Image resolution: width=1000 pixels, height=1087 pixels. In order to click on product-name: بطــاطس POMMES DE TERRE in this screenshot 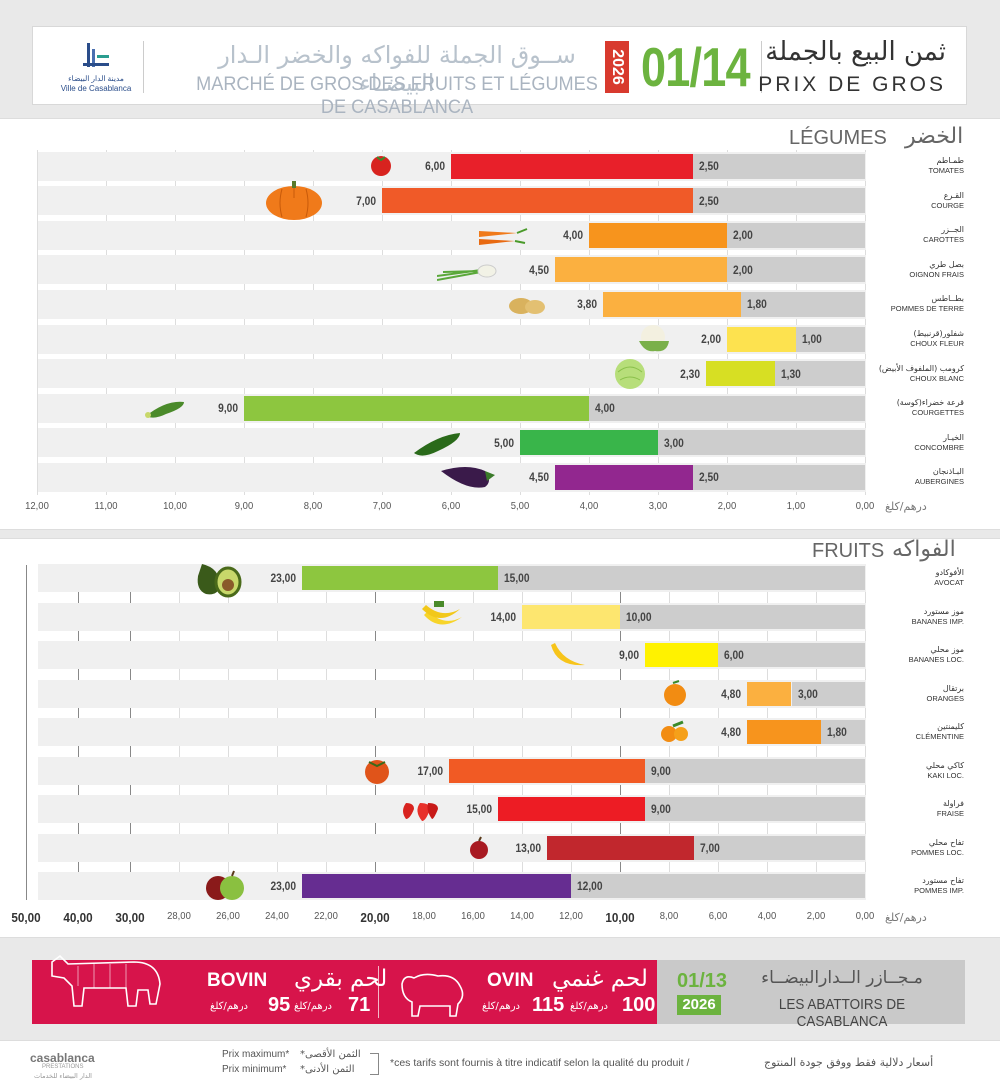, I will do `click(916, 304)`.